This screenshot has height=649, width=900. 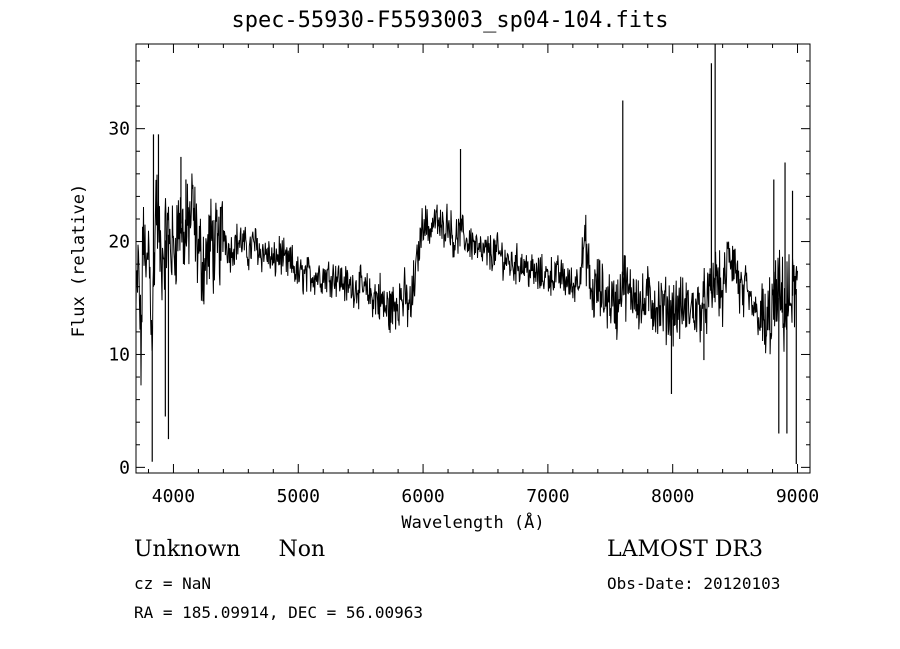 I want to click on x-tick-label: 5000, so click(x=298, y=496).